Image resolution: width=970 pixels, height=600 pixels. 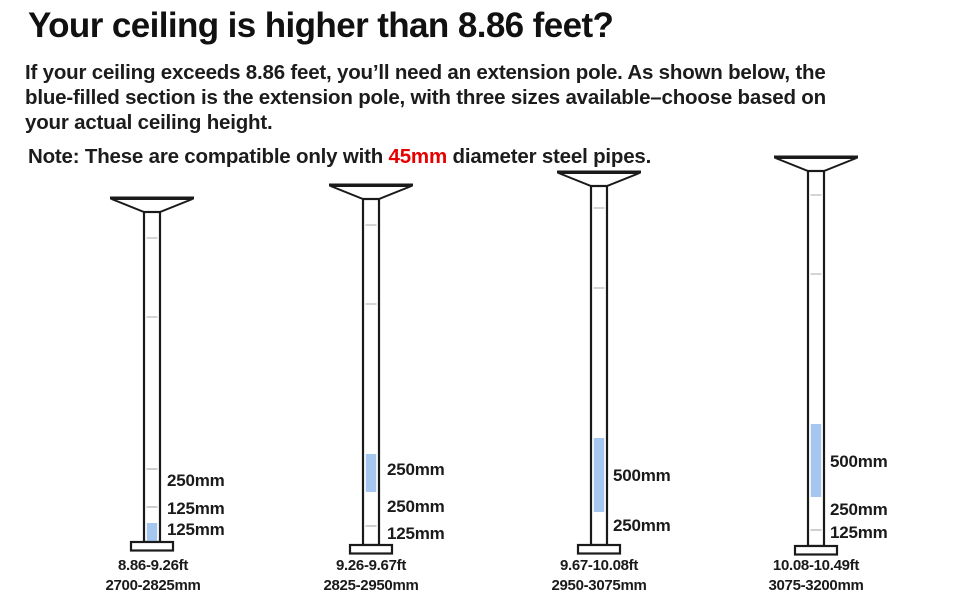 I want to click on ft-range: 9.26-9.67ft, so click(x=371, y=565).